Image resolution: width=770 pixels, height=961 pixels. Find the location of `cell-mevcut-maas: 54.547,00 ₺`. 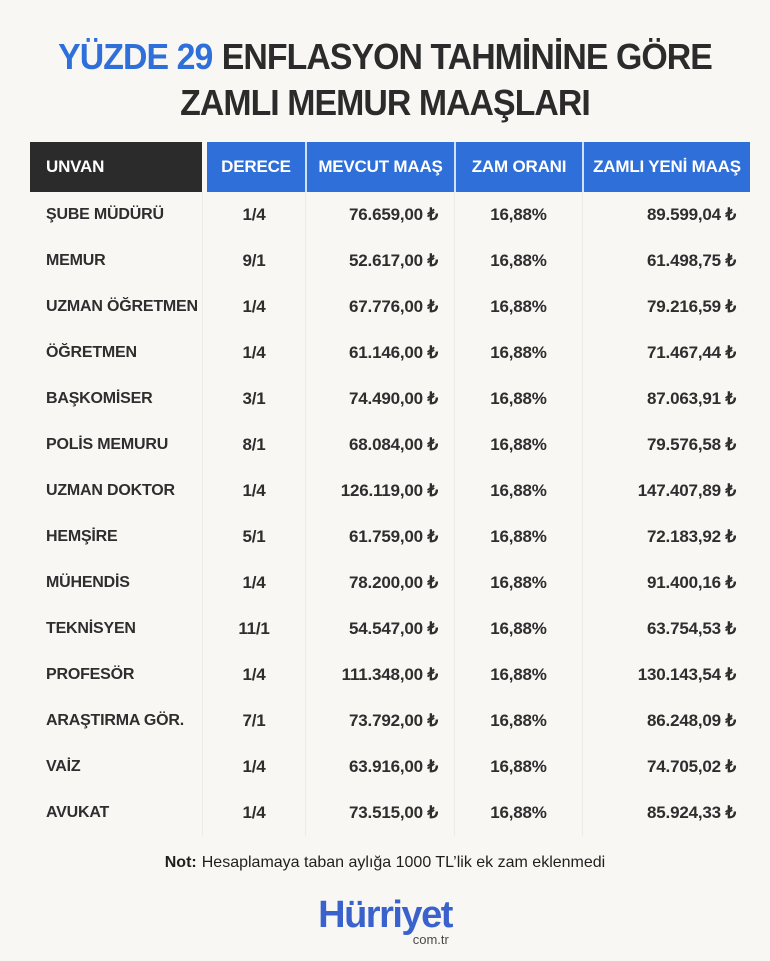

cell-mevcut-maas: 54.547,00 ₺ is located at coordinates (379, 629).